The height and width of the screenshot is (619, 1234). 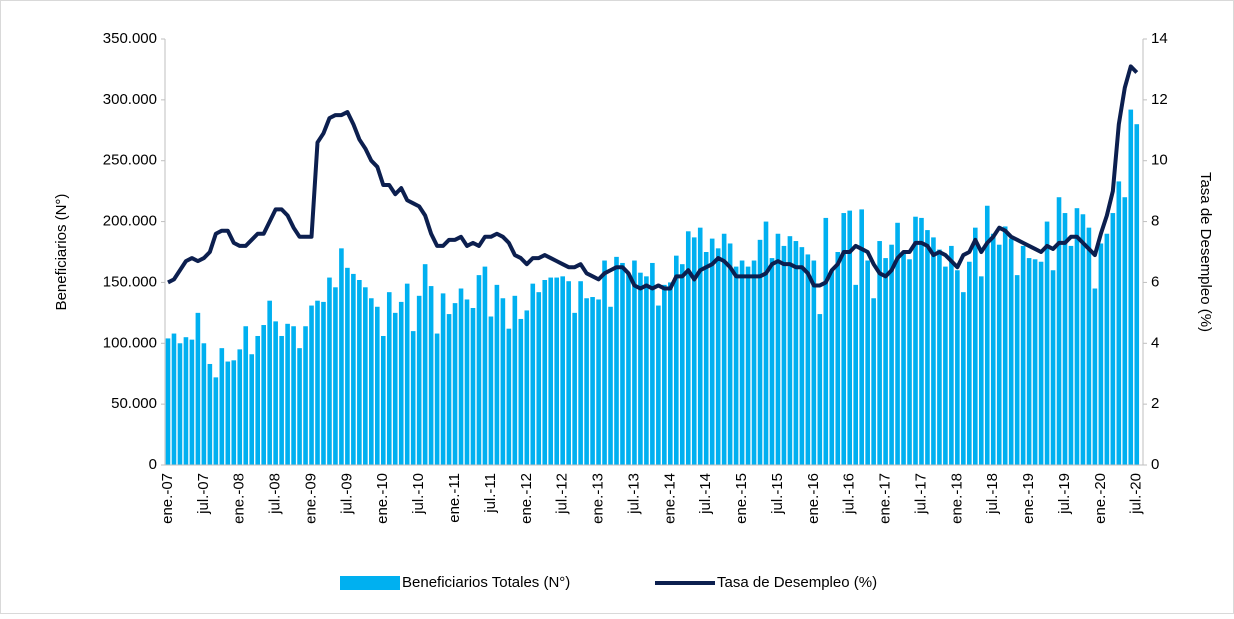 I want to click on x-tick-label: jul.-11, so click(x=490, y=493).